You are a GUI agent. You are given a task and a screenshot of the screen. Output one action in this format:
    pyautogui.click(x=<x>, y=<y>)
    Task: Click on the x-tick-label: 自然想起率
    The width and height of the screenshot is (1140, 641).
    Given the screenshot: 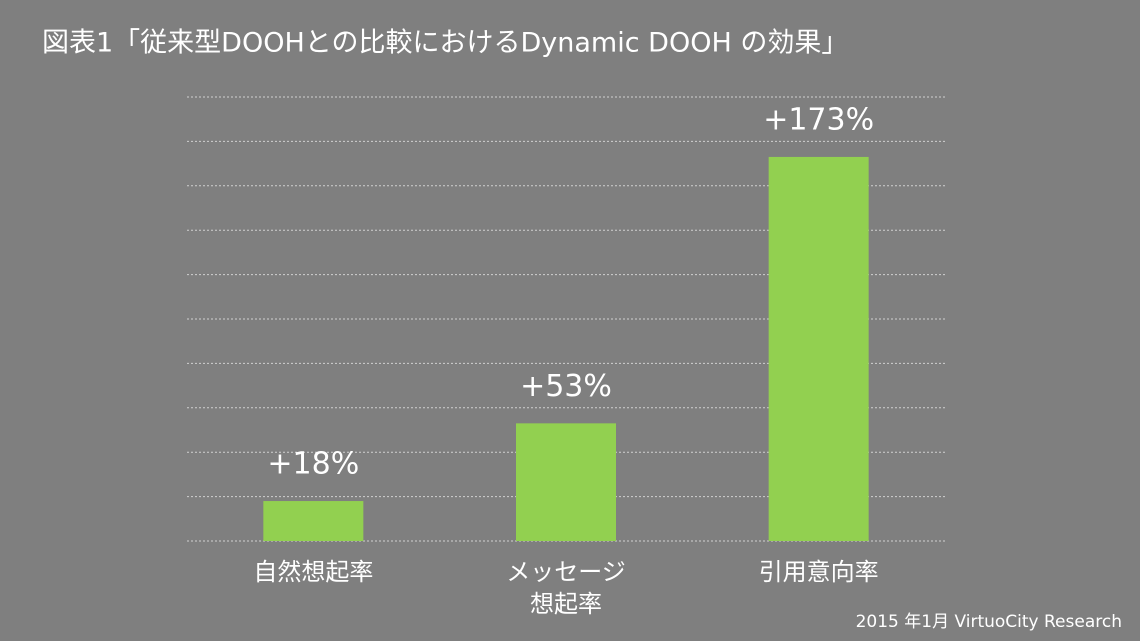 What is the action you would take?
    pyautogui.click(x=313, y=572)
    